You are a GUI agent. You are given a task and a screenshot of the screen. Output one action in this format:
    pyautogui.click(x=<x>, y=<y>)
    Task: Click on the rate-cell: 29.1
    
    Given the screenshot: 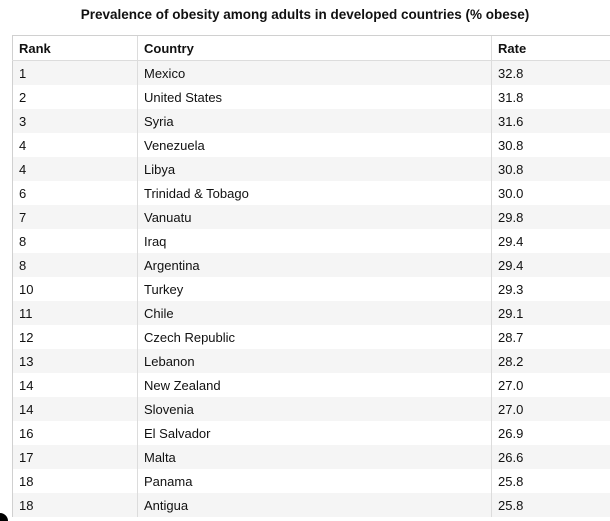 What is the action you would take?
    pyautogui.click(x=550, y=313)
    